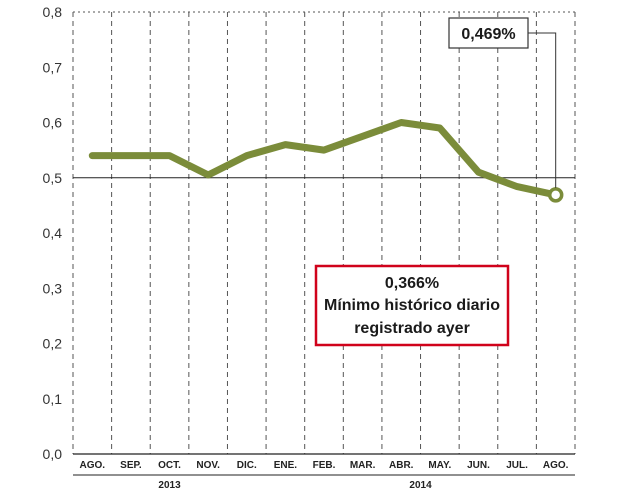  I want to click on series, so click(326, 161).